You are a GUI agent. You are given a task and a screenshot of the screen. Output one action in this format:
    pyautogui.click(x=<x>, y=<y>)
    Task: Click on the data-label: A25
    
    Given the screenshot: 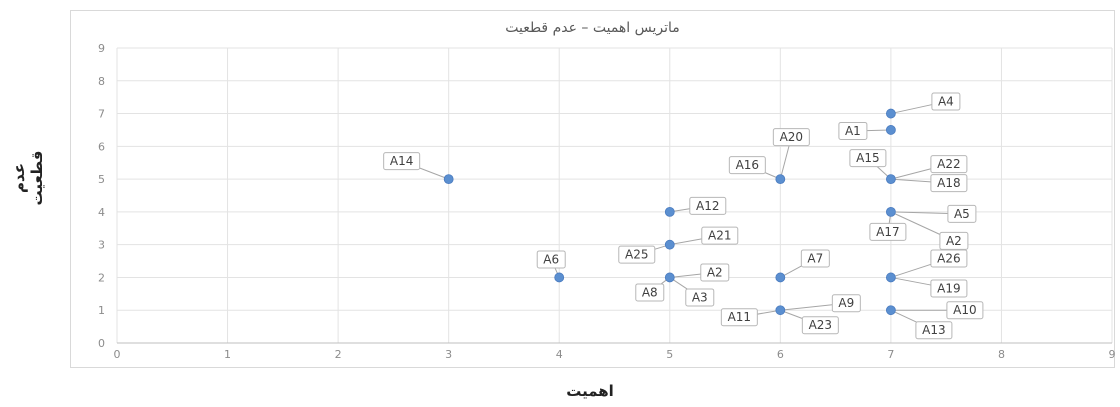 What is the action you would take?
    pyautogui.click(x=636, y=255)
    